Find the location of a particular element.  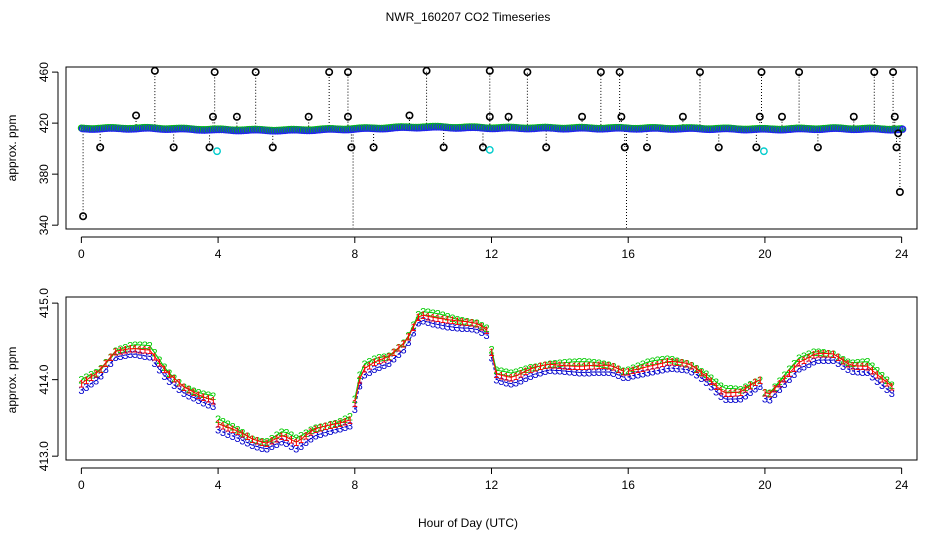

series-1-line is located at coordinates (147, 374).